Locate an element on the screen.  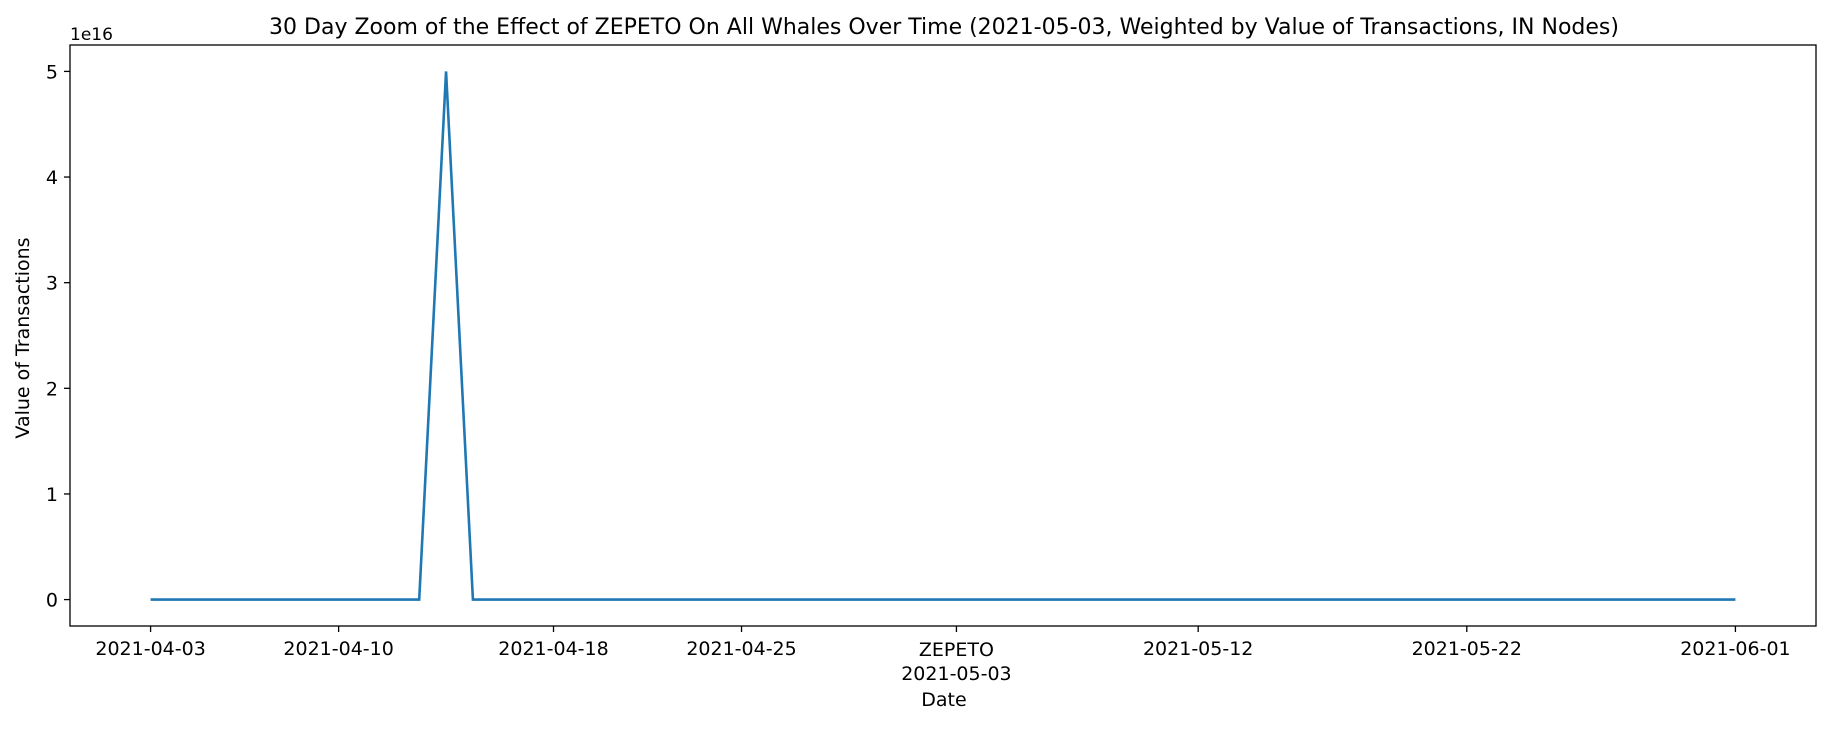
y-tick-label: 3 is located at coordinates (52, 284).